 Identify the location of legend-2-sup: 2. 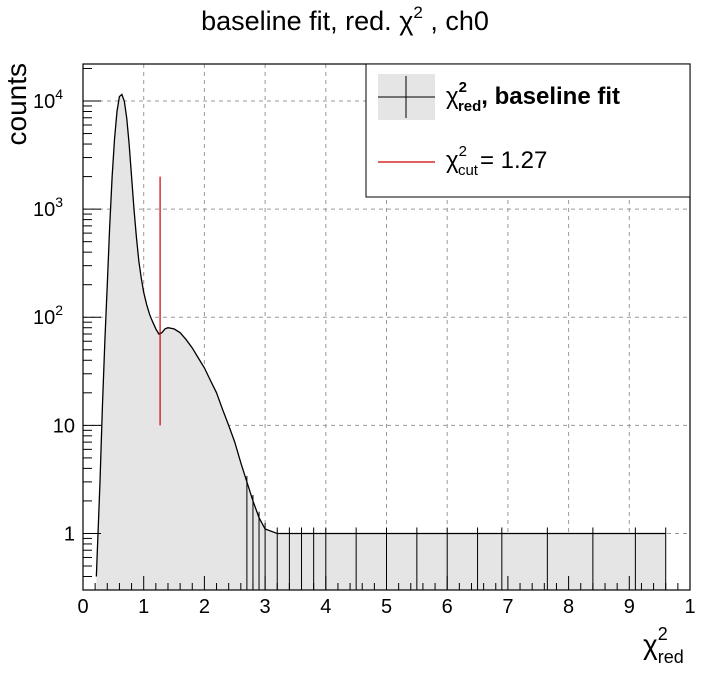
(463, 151).